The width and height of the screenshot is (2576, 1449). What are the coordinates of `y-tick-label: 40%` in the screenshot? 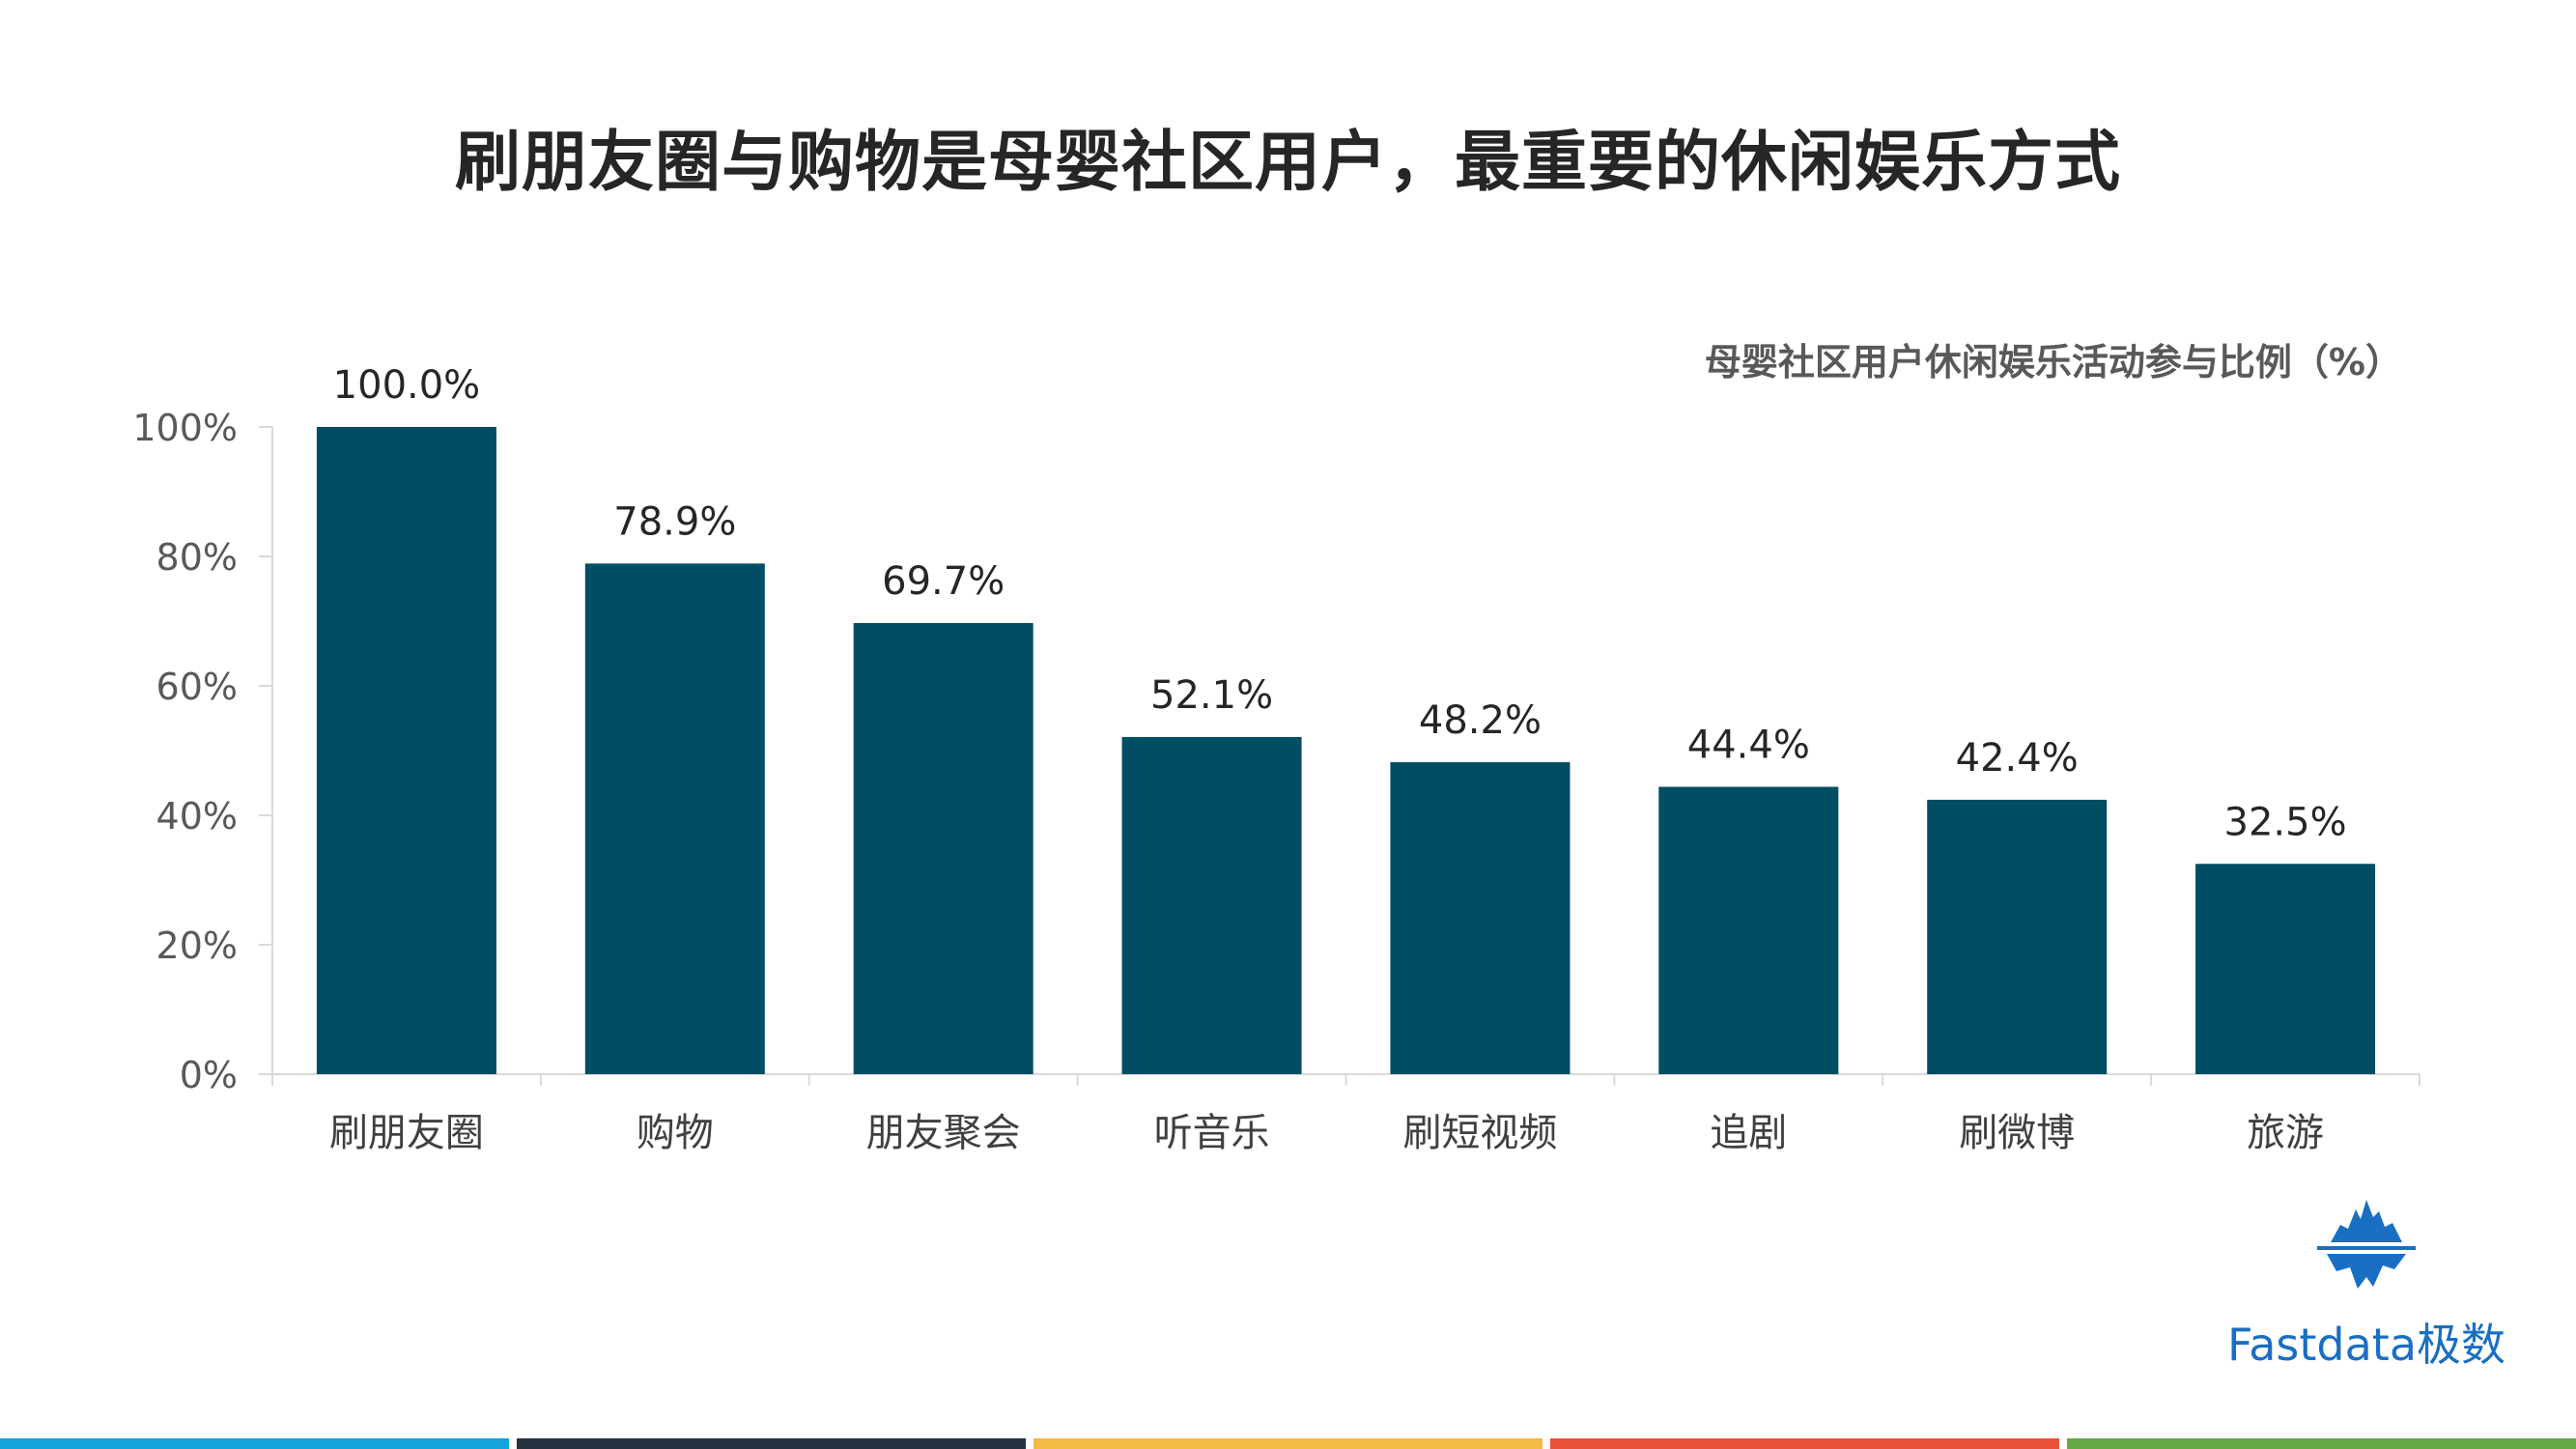 It's located at (197, 816).